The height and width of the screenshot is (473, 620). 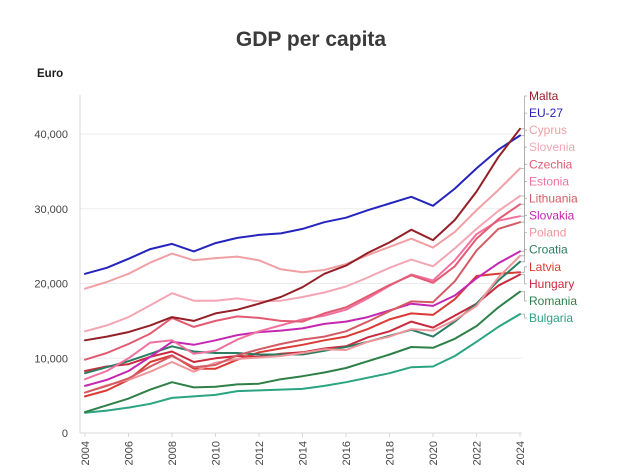 What do you see at coordinates (434, 453) in the screenshot?
I see `x-tick-label: 2020` at bounding box center [434, 453].